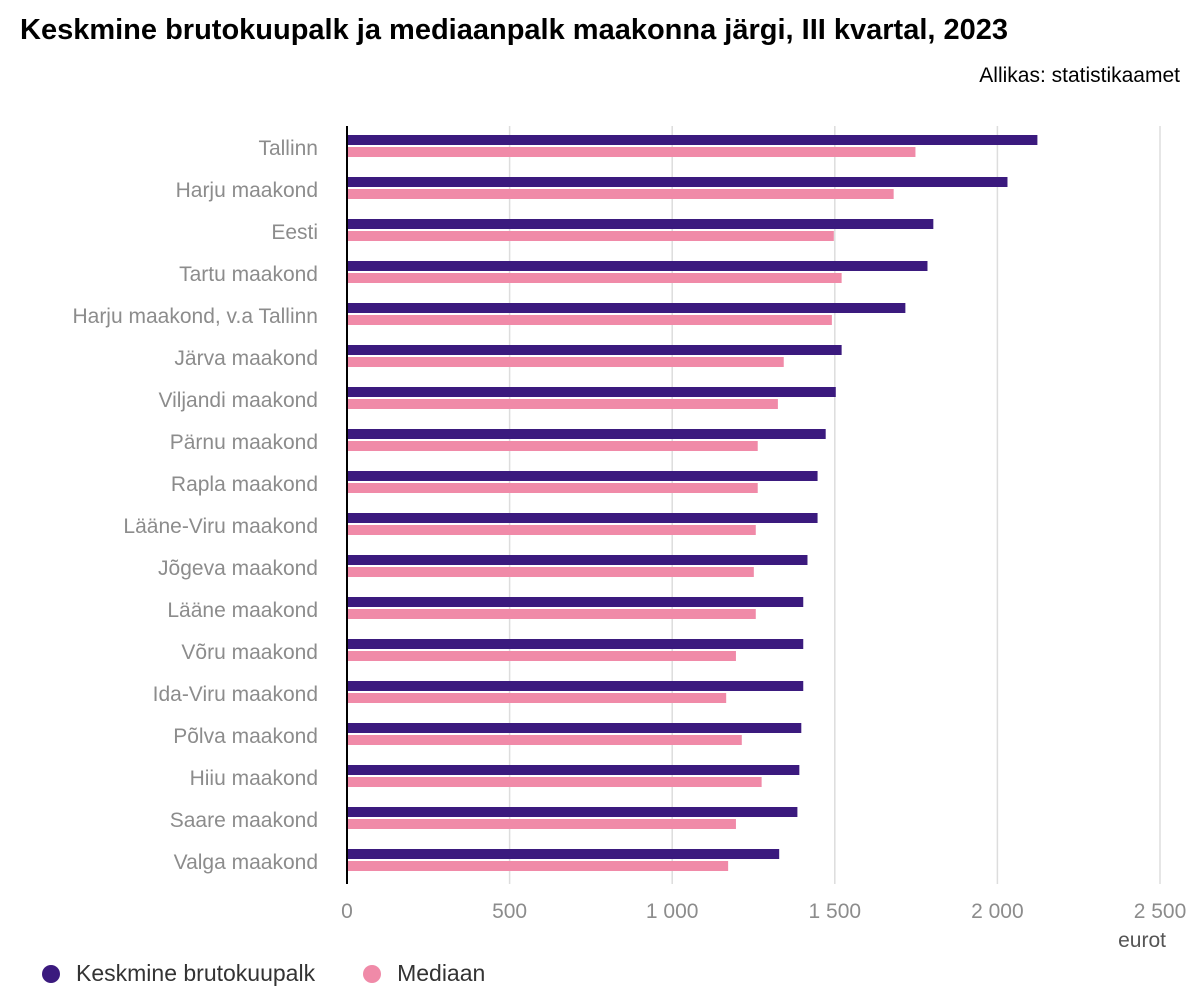 Image resolution: width=1200 pixels, height=1000 pixels. What do you see at coordinates (835, 911) in the screenshot?
I see `x-tick-label: 1 500` at bounding box center [835, 911].